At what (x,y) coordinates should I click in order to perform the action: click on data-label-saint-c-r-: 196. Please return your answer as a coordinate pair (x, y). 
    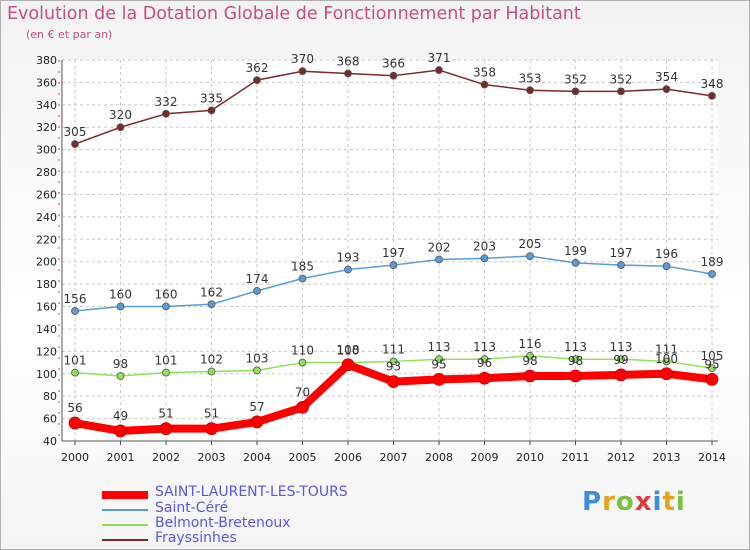
    Looking at the image, I should click on (666, 254).